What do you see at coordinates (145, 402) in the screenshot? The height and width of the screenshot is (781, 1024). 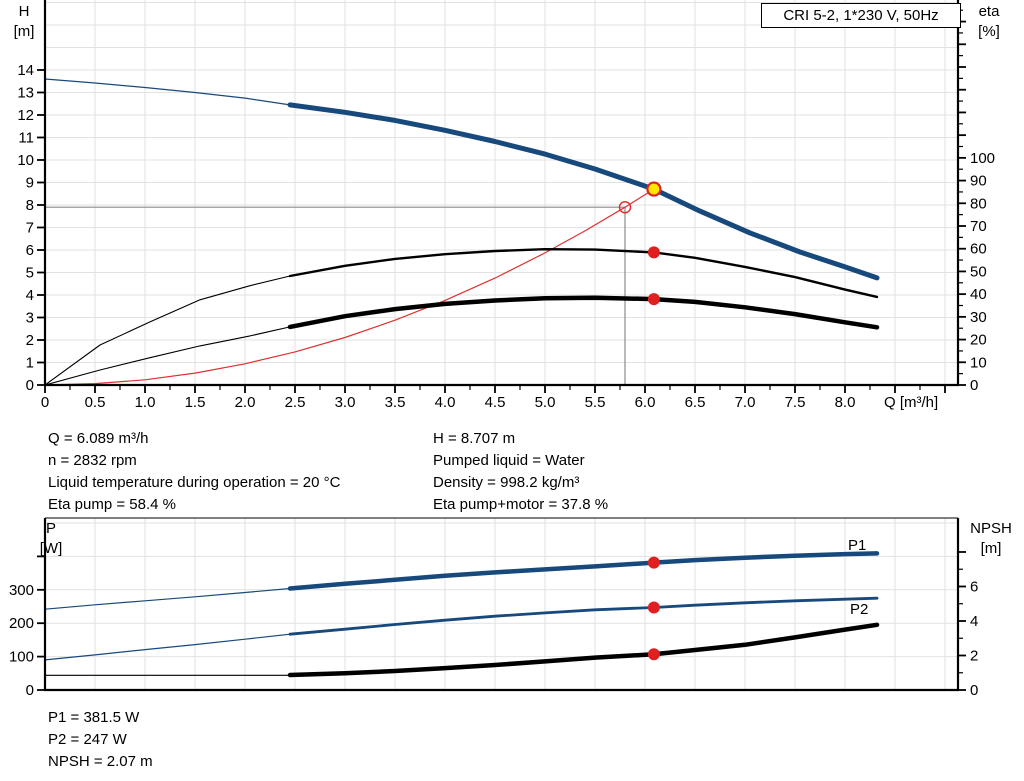 I see `q-tick-label: 1.0` at bounding box center [145, 402].